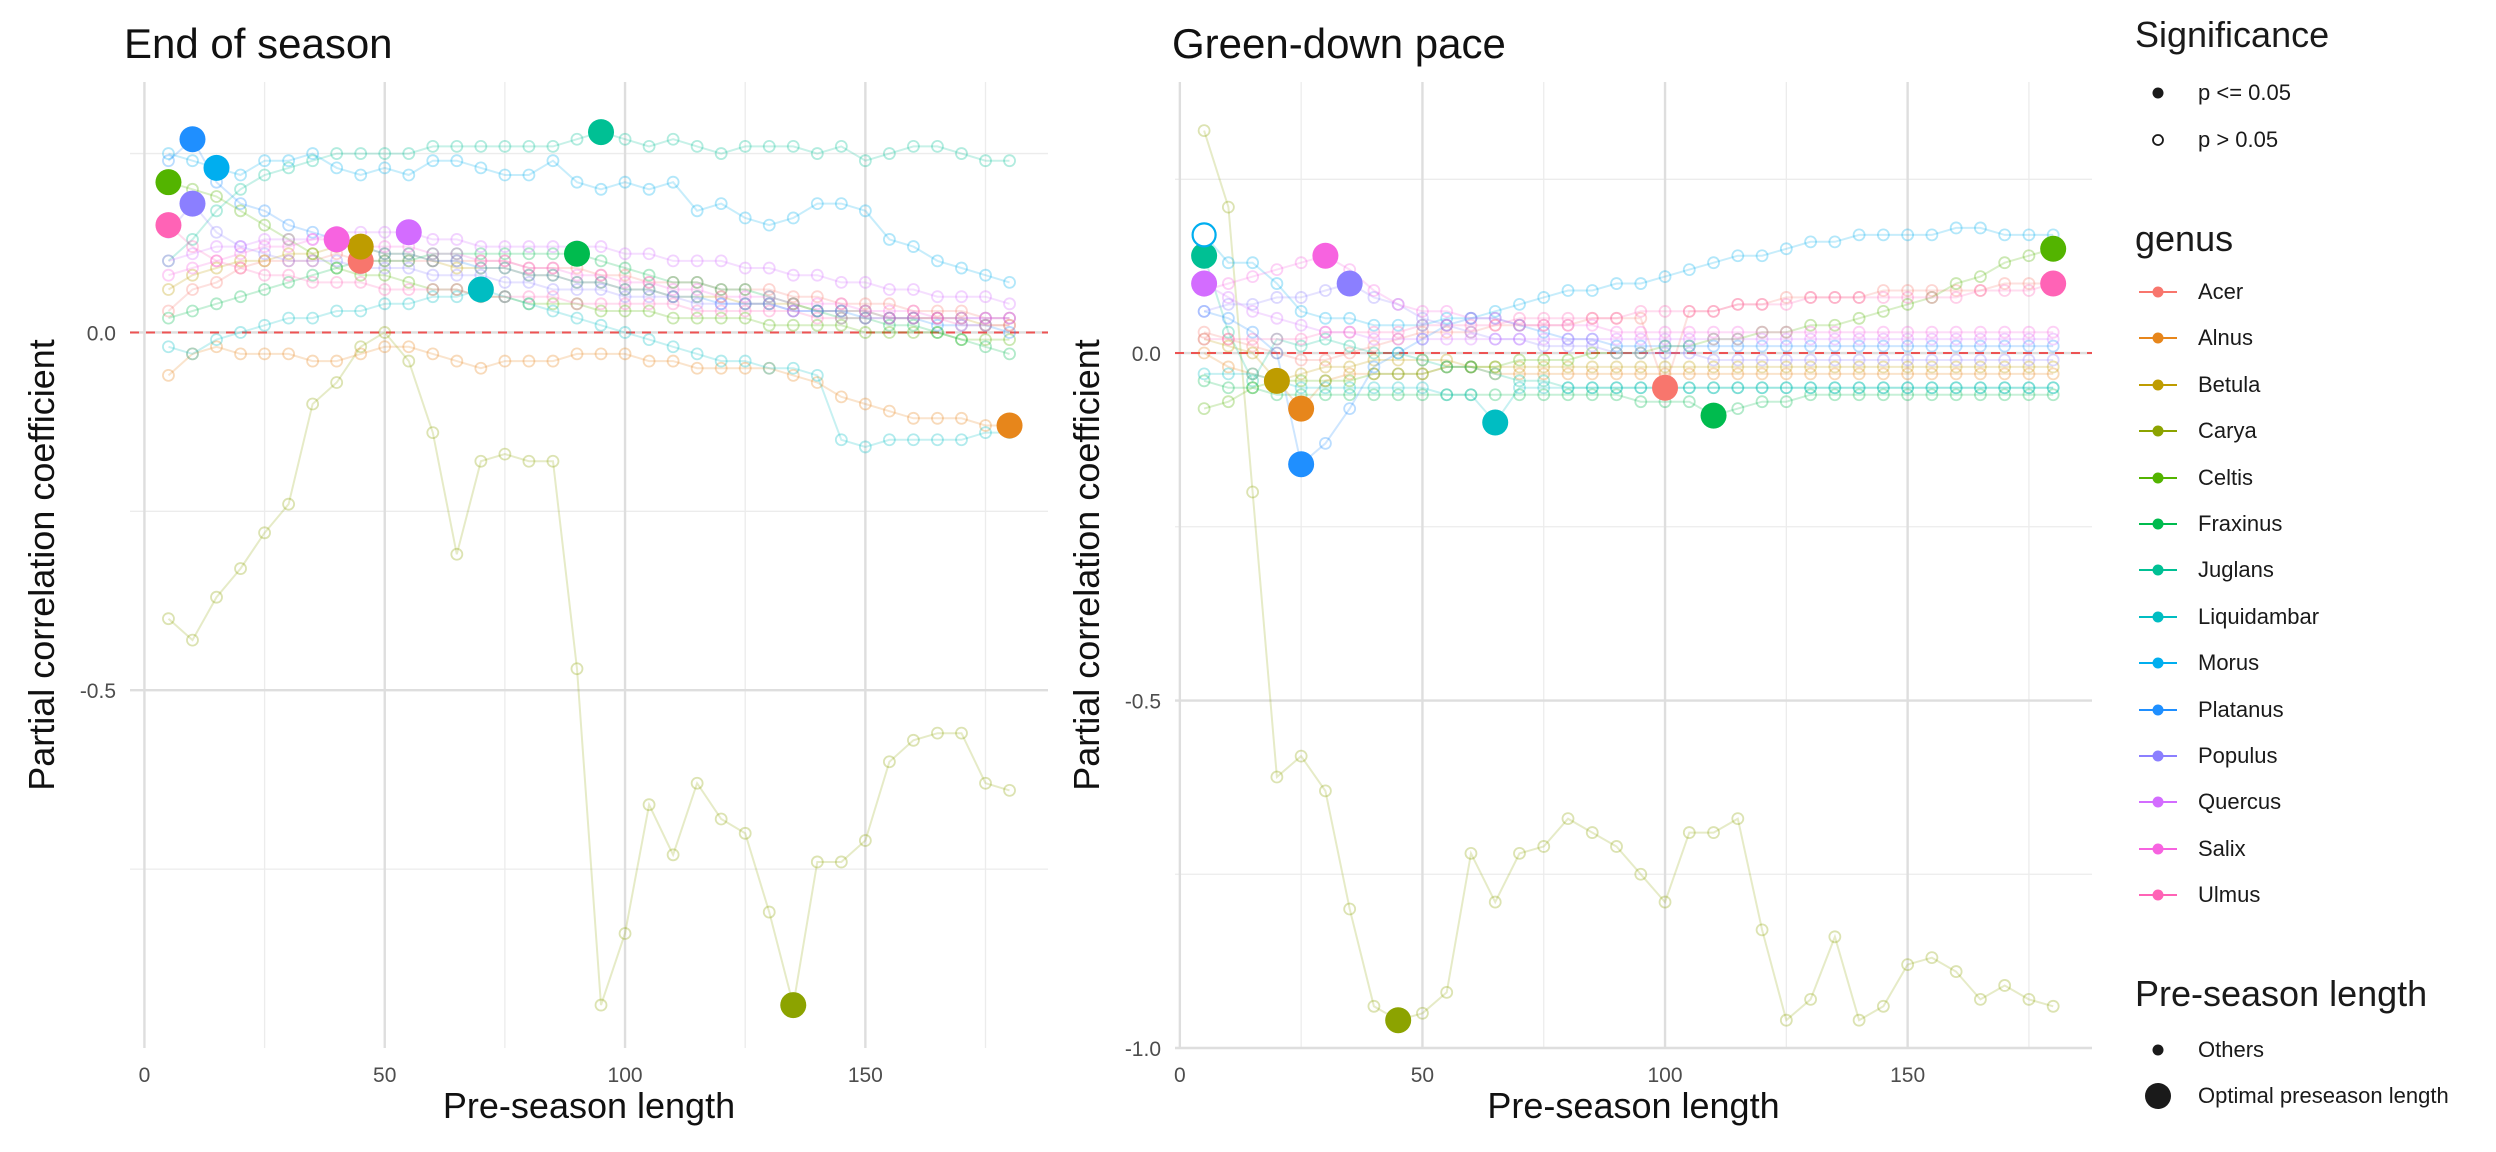  I want to click on series-liquidambar, so click(589, 371).